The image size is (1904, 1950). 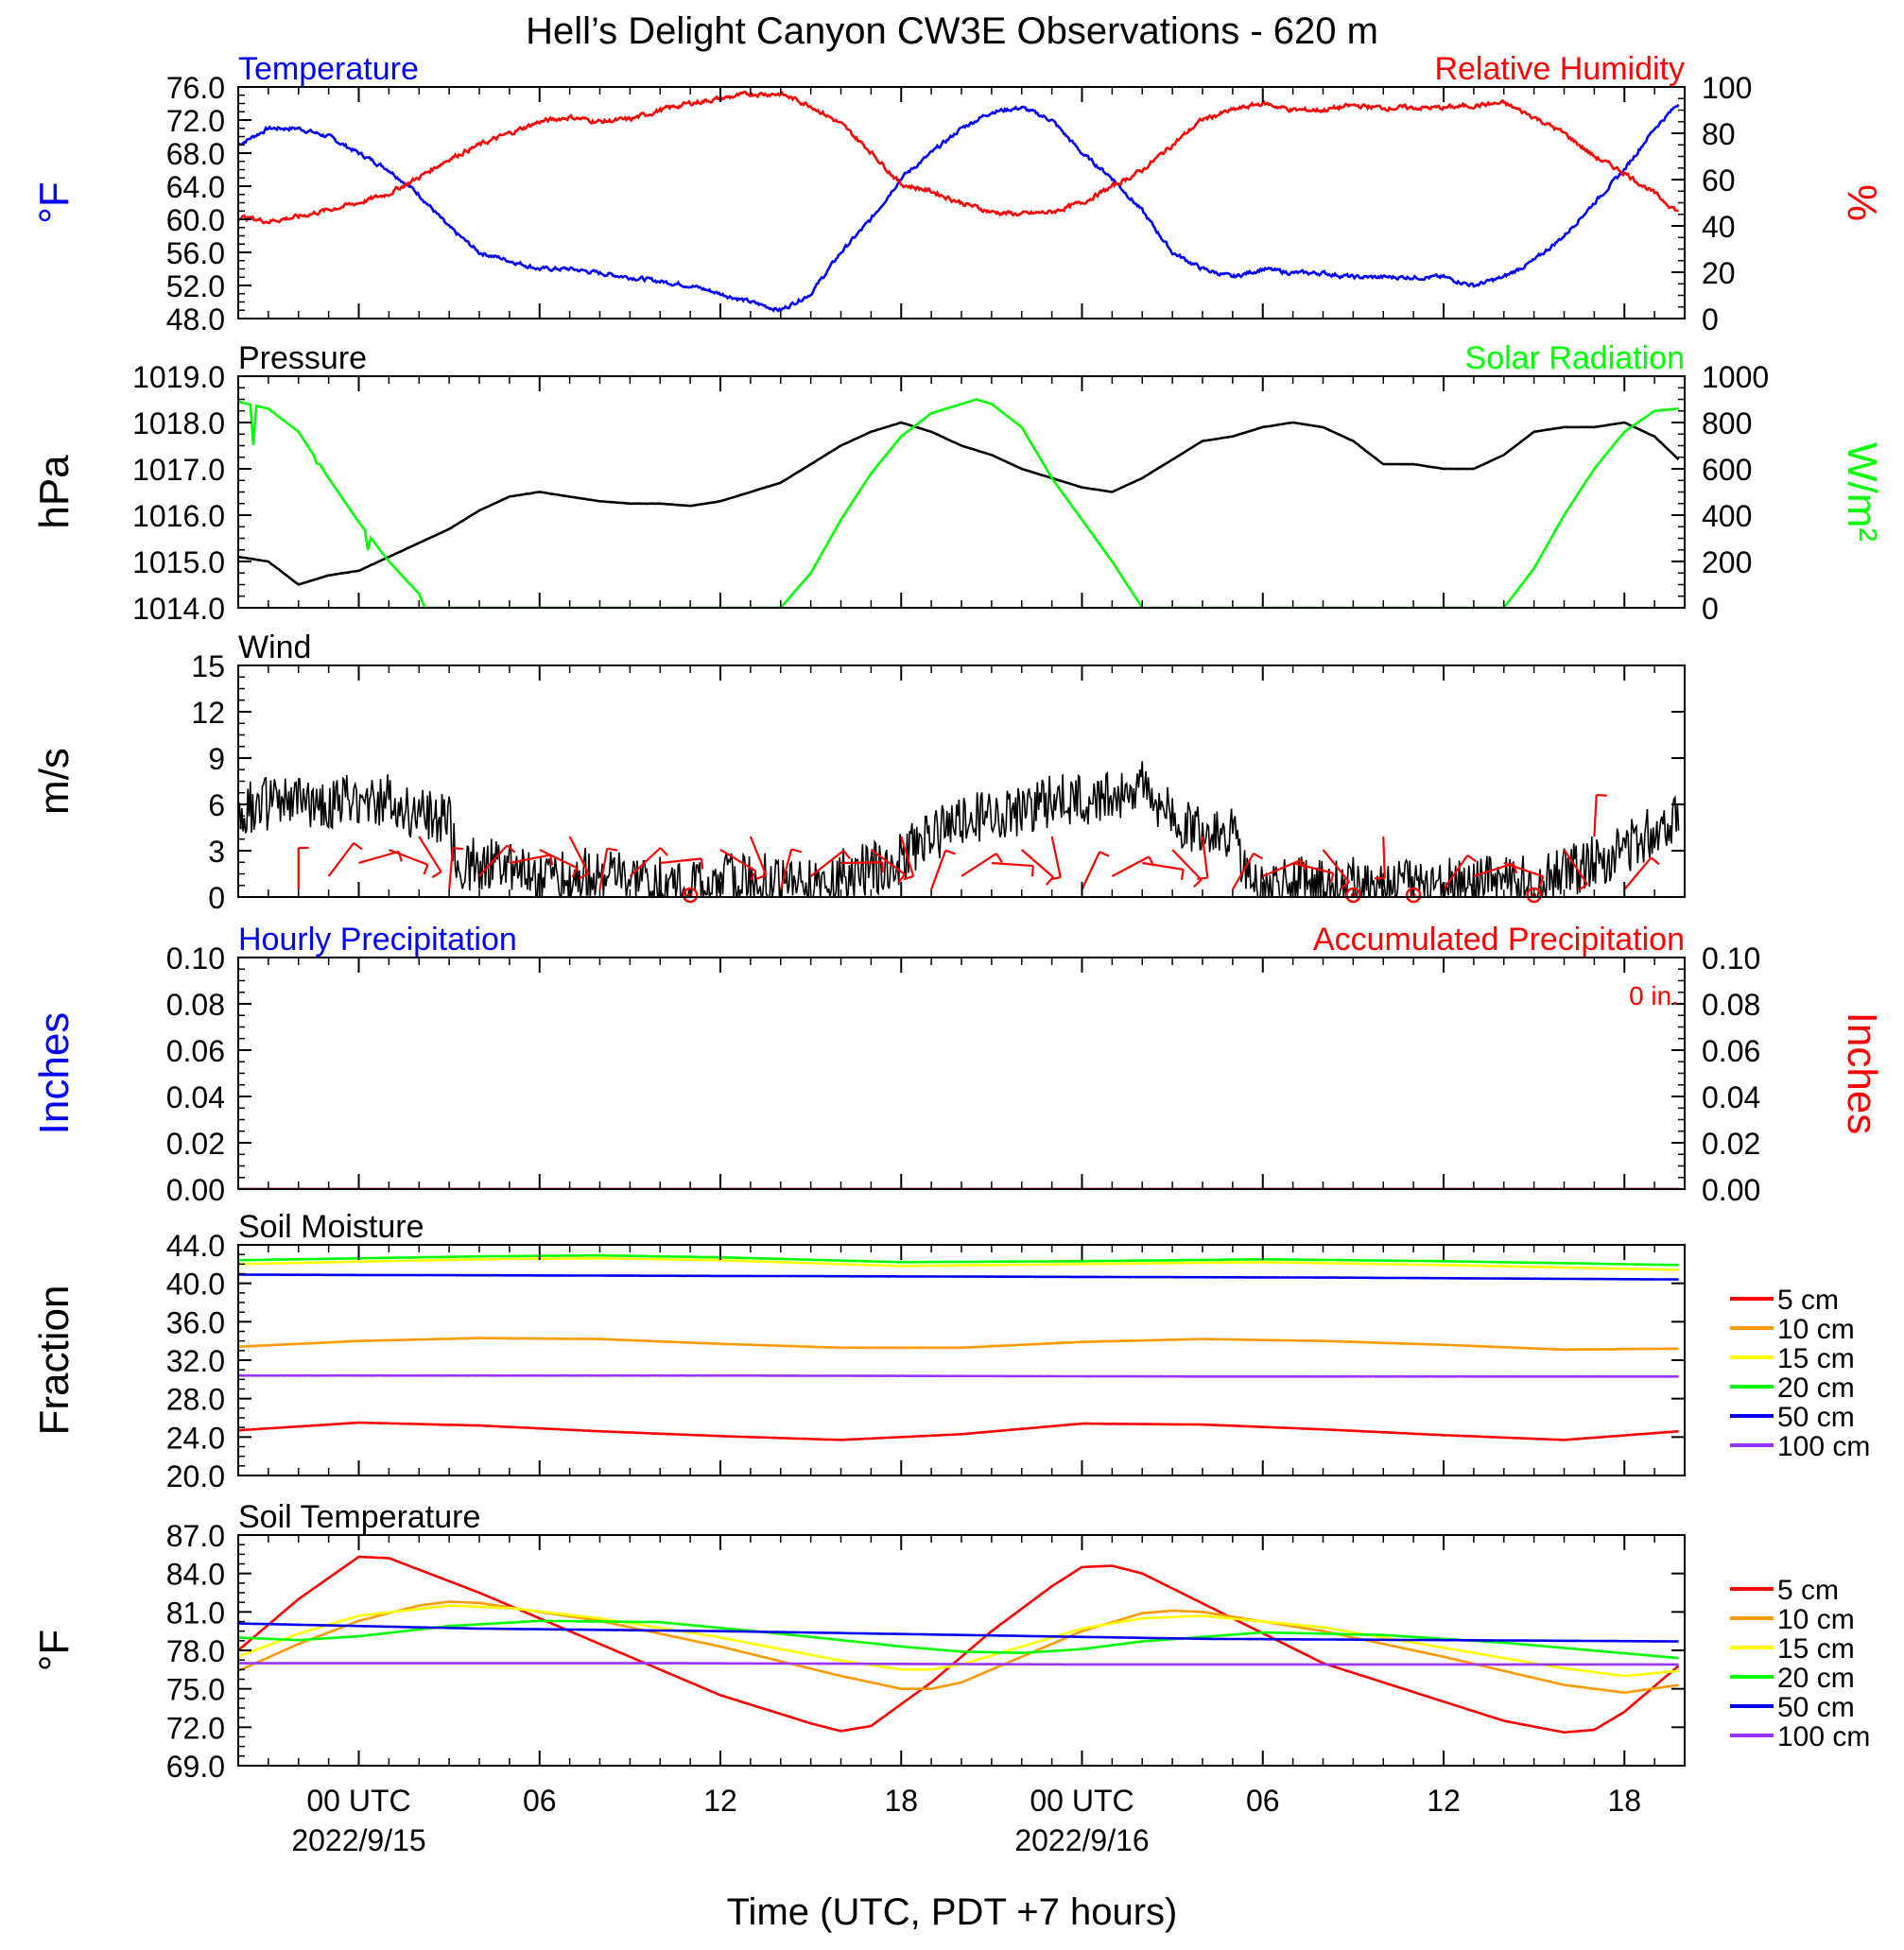 I want to click on ylabel-left: Inches, so click(x=54, y=1073).